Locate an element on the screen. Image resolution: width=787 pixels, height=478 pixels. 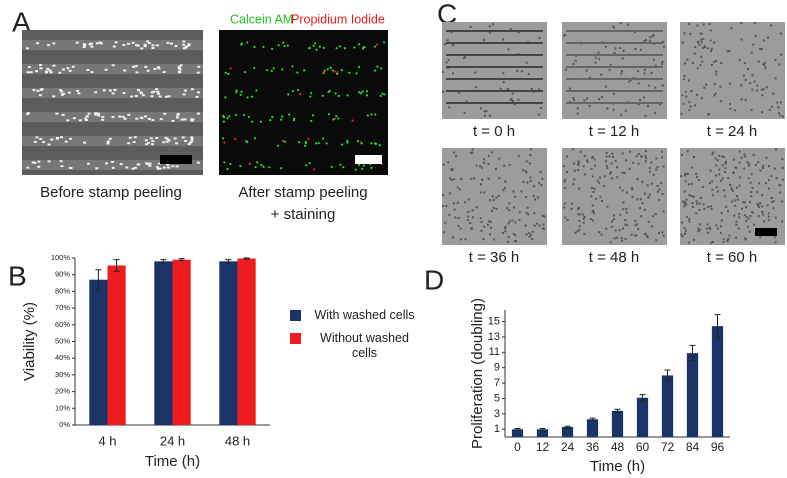
bar is located at coordinates (592, 428).